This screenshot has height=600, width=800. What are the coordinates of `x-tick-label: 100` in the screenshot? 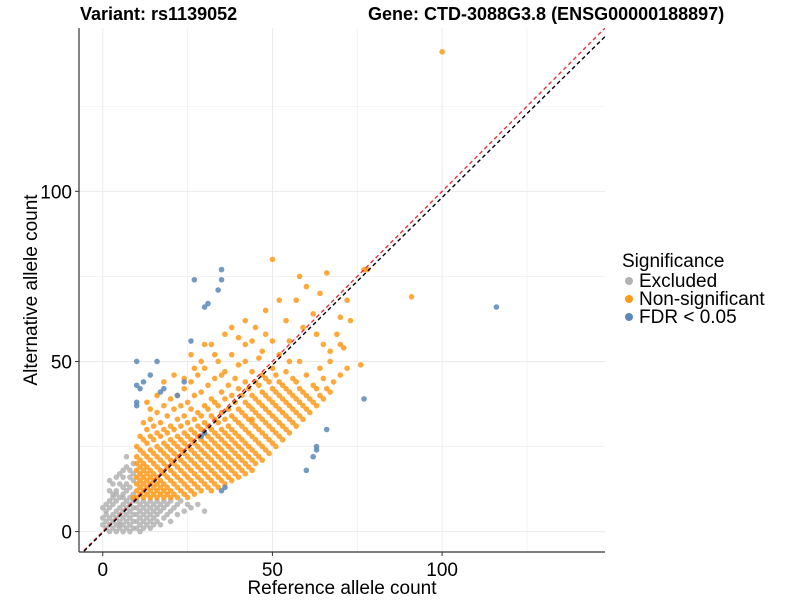 It's located at (442, 570).